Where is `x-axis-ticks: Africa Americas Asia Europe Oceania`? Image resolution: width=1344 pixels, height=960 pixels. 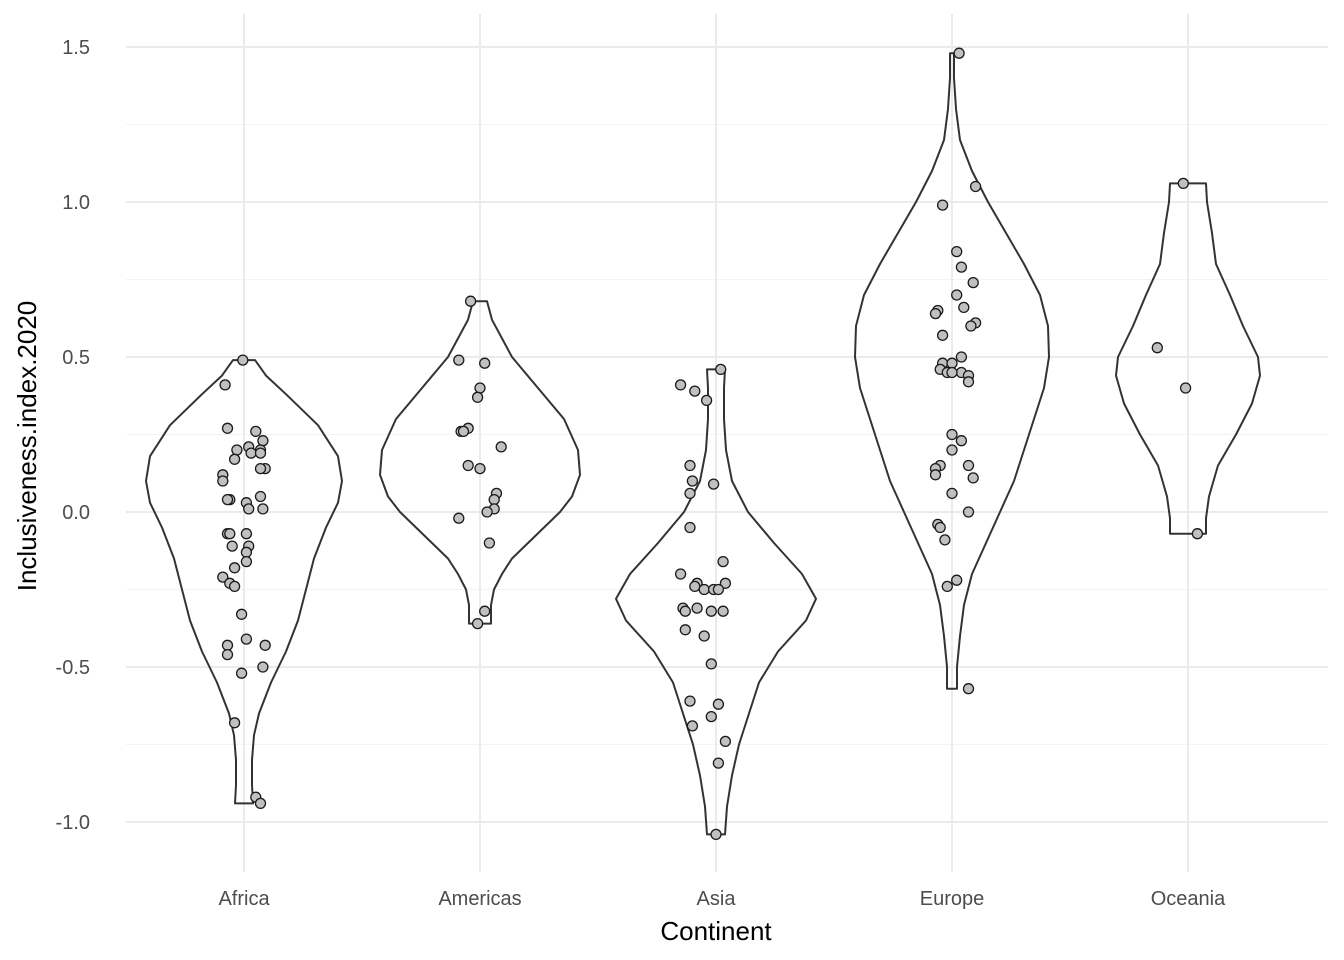
x-axis-ticks: Africa Americas Asia Europe Oceania is located at coordinates (722, 899).